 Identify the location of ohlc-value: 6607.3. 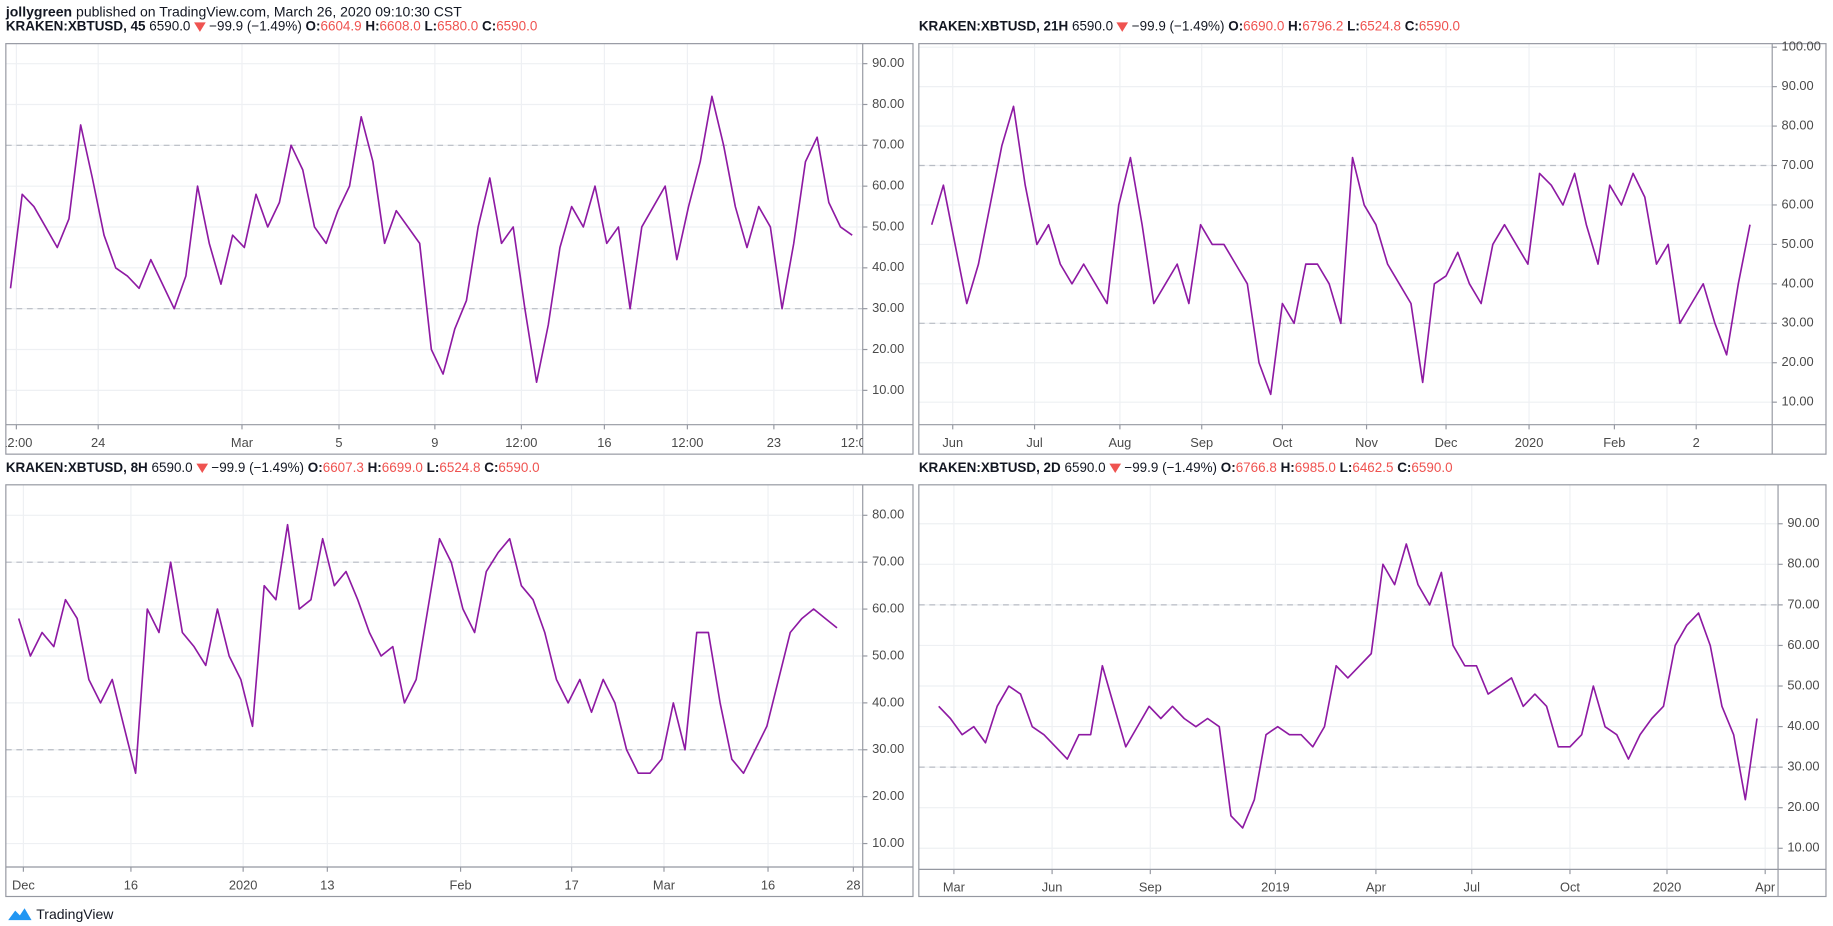
(343, 468).